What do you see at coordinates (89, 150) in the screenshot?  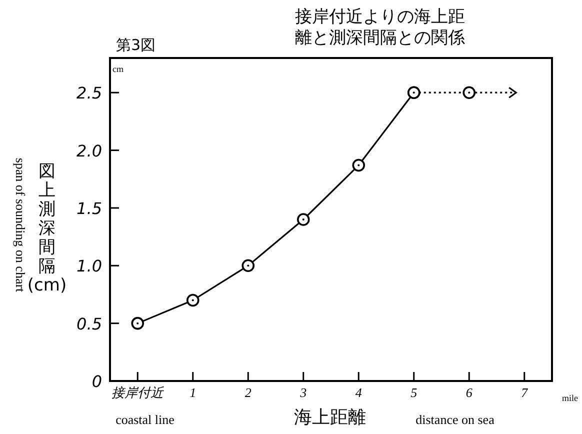 I see `y-tick-label: 2.0` at bounding box center [89, 150].